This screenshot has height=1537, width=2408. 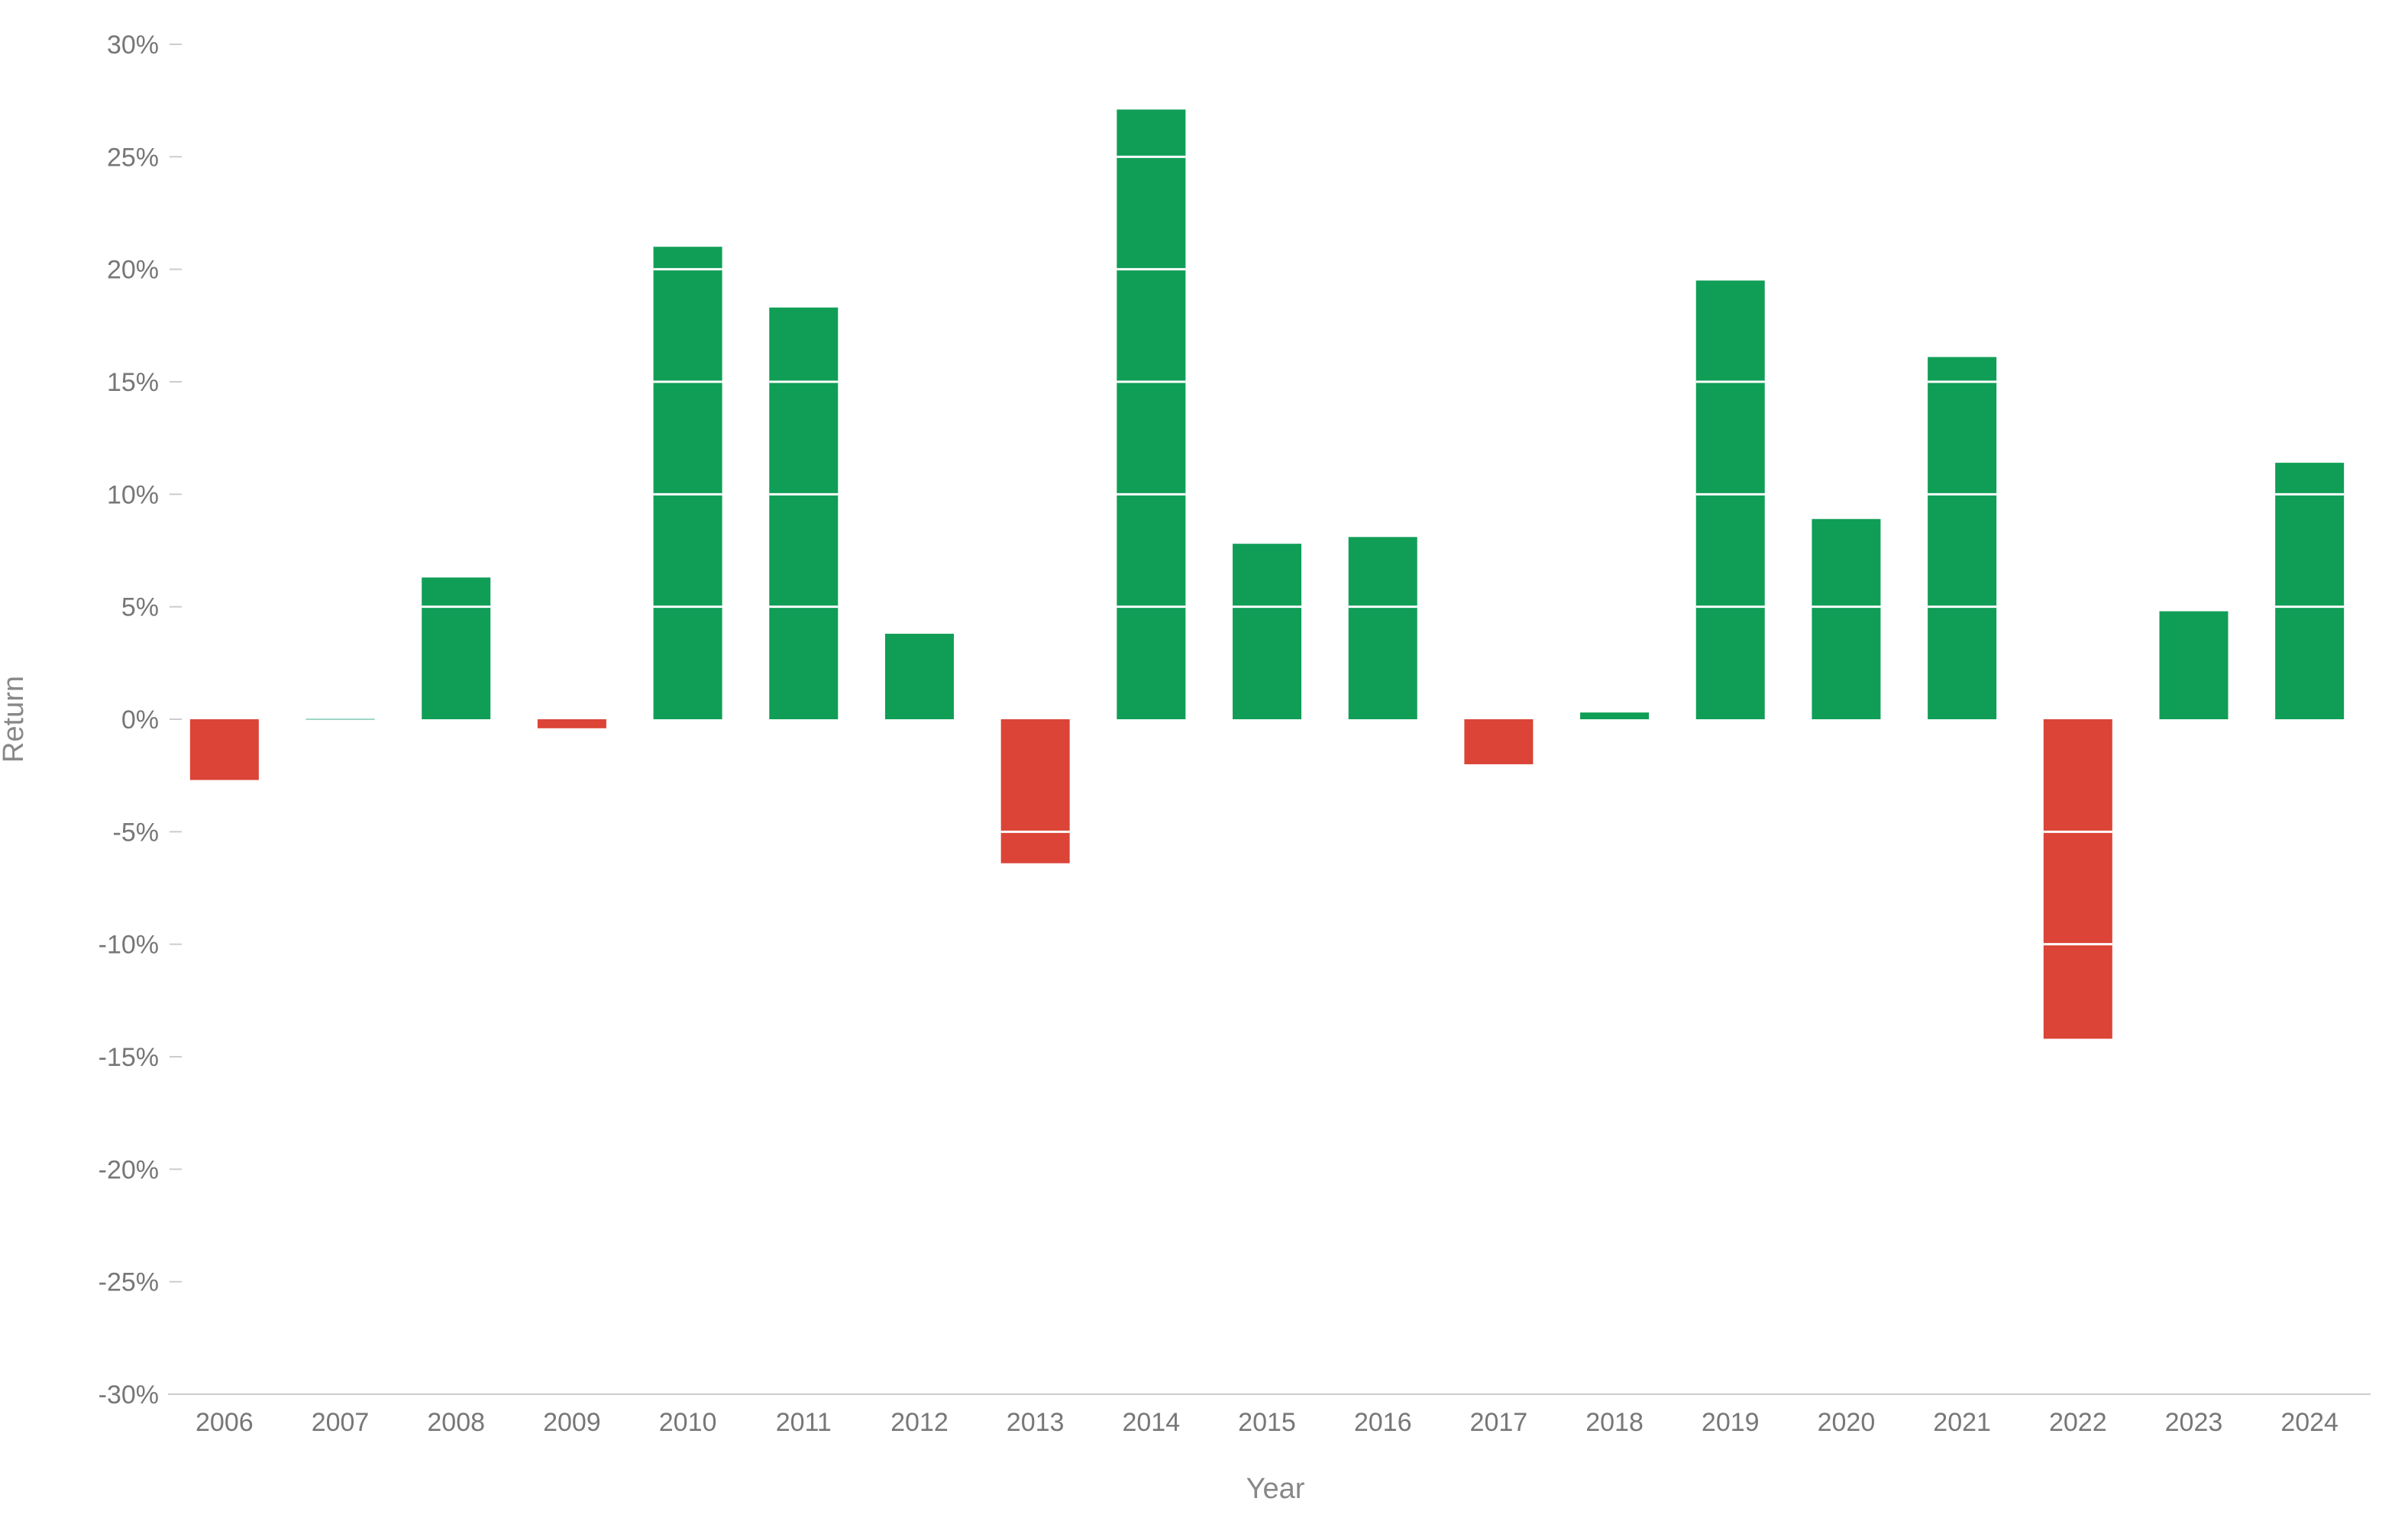 What do you see at coordinates (133, 157) in the screenshot?
I see `y-tick-label: 25%` at bounding box center [133, 157].